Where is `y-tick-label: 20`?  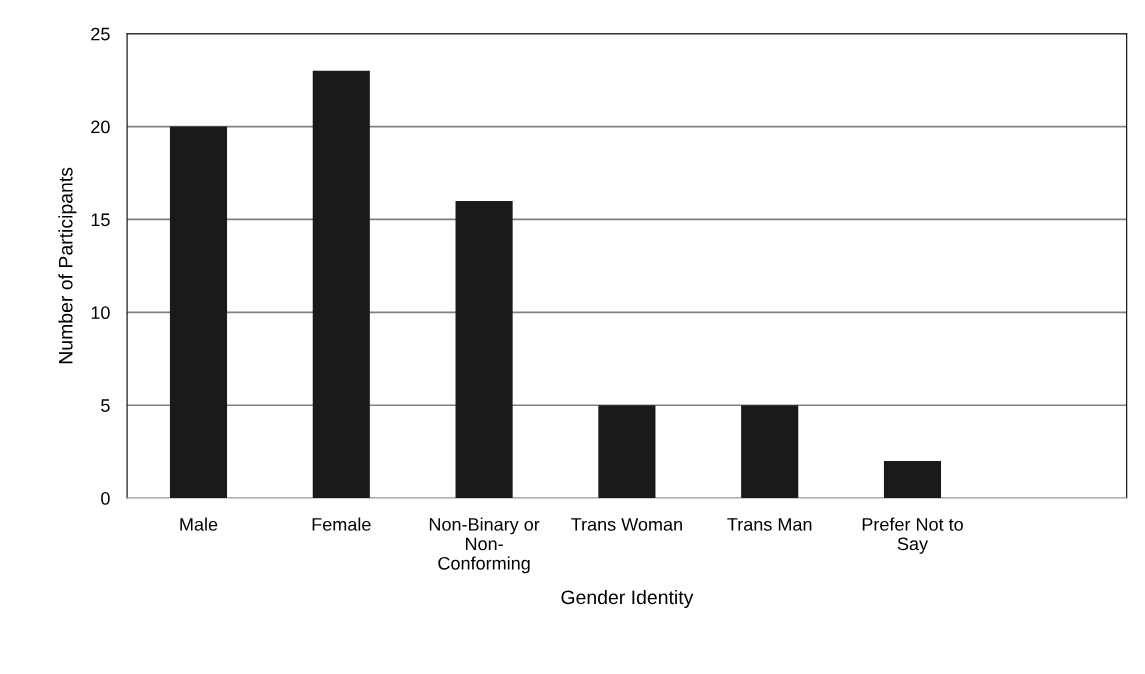 y-tick-label: 20 is located at coordinates (100, 127).